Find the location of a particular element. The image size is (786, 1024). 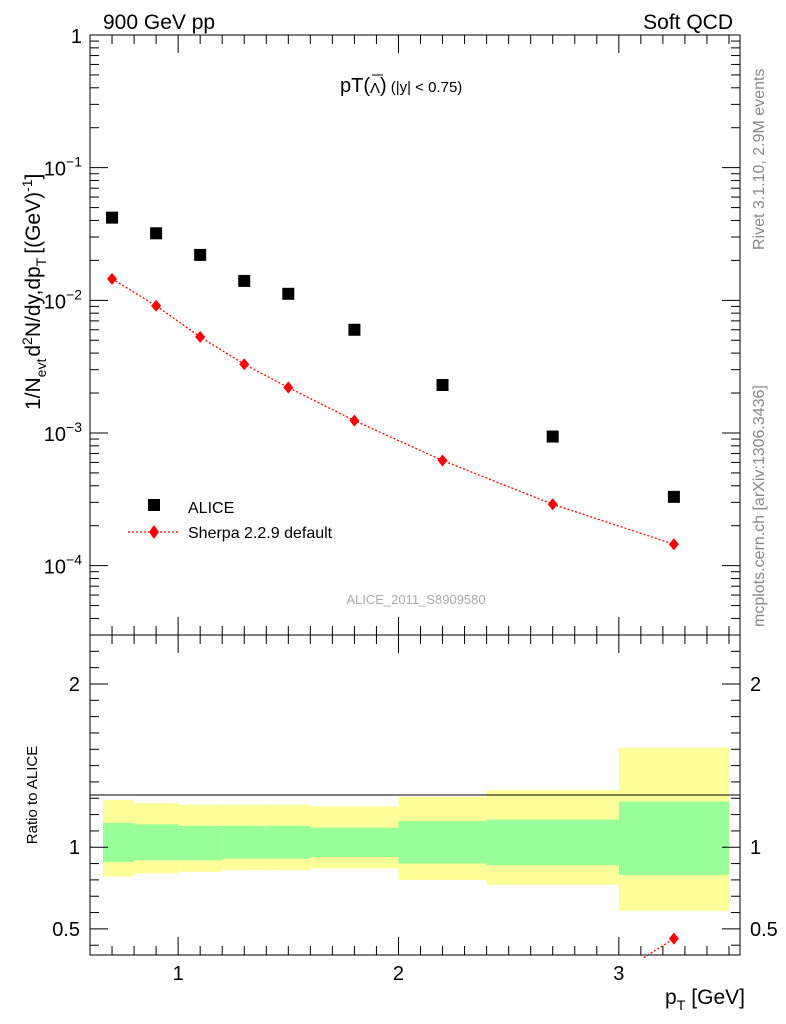

main-y-tick-labels: 110−110−210−310−4 is located at coordinates (63, 302).